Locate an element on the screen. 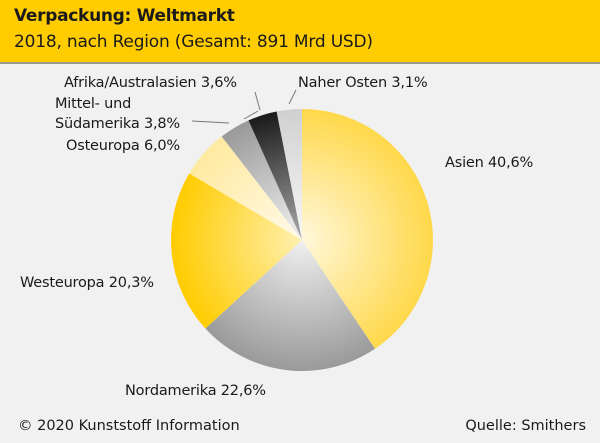  label-naher-osten: Naher Osten 3,1% is located at coordinates (363, 83).